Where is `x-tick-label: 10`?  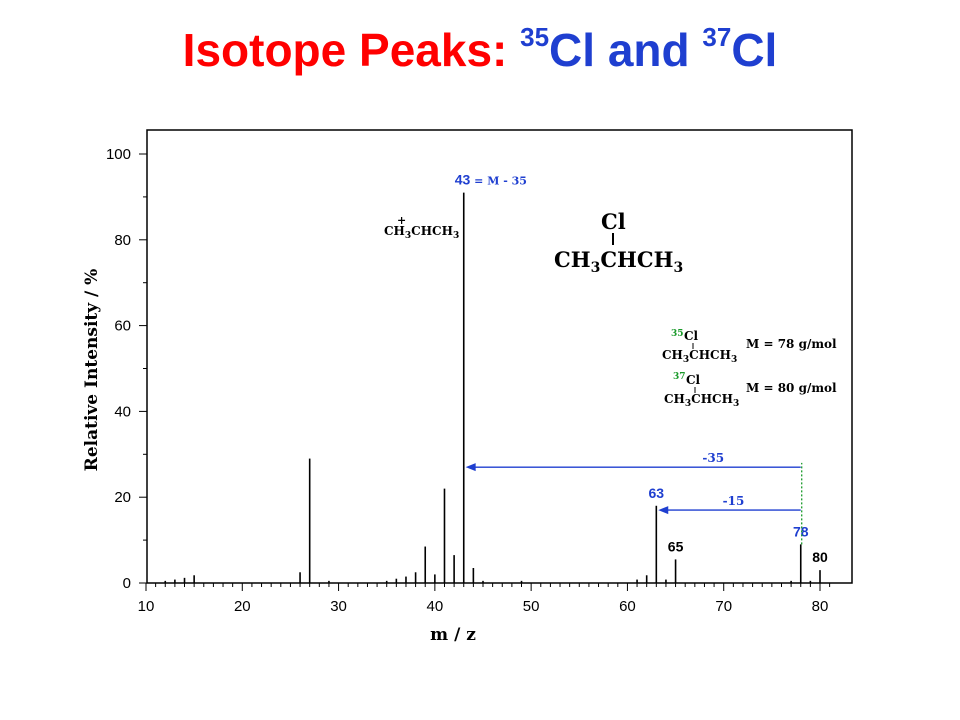 x-tick-label: 10 is located at coordinates (146, 606).